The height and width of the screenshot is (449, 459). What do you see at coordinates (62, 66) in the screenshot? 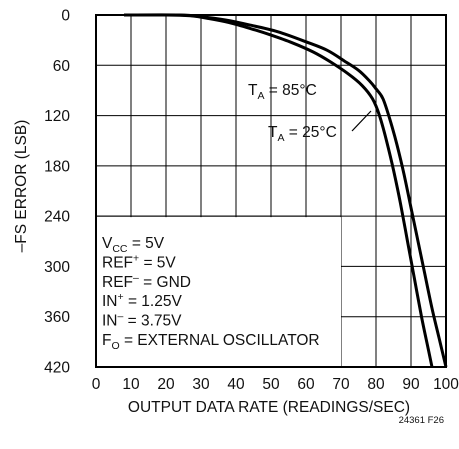
I see `y-tick-label: 60` at bounding box center [62, 66].